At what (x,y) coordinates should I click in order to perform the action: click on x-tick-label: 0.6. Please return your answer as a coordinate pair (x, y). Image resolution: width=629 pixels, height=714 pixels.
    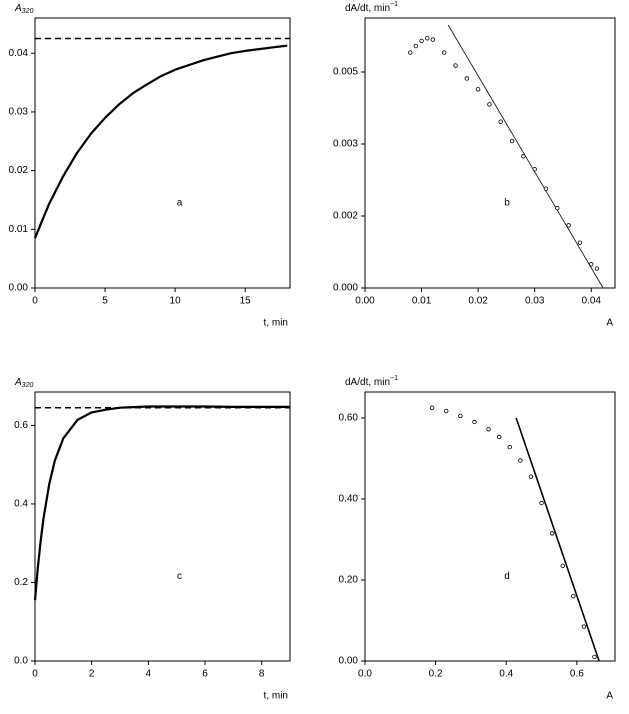
    Looking at the image, I should click on (577, 674).